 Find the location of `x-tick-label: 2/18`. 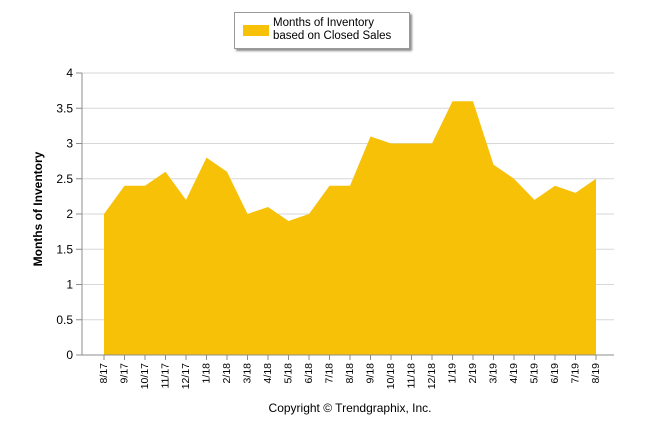

x-tick-label: 2/18 is located at coordinates (227, 373).